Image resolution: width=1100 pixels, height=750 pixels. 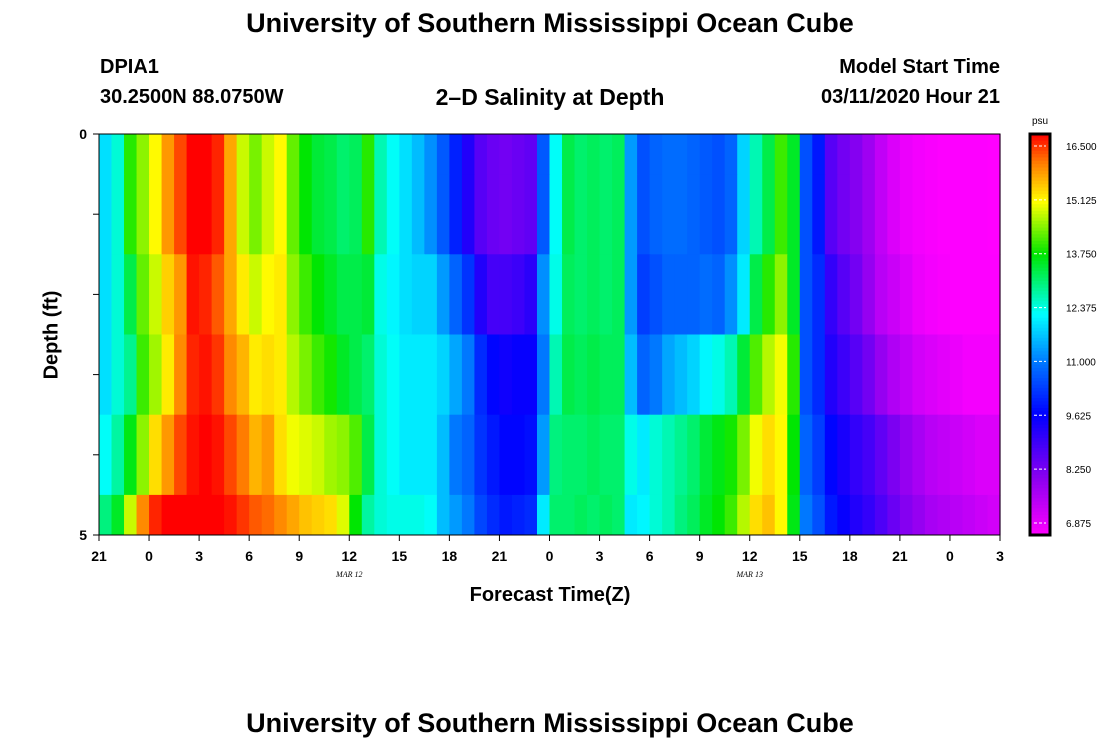 What do you see at coordinates (910, 97) in the screenshot?
I see `model-start-value: 03/11/2020 Hour 21` at bounding box center [910, 97].